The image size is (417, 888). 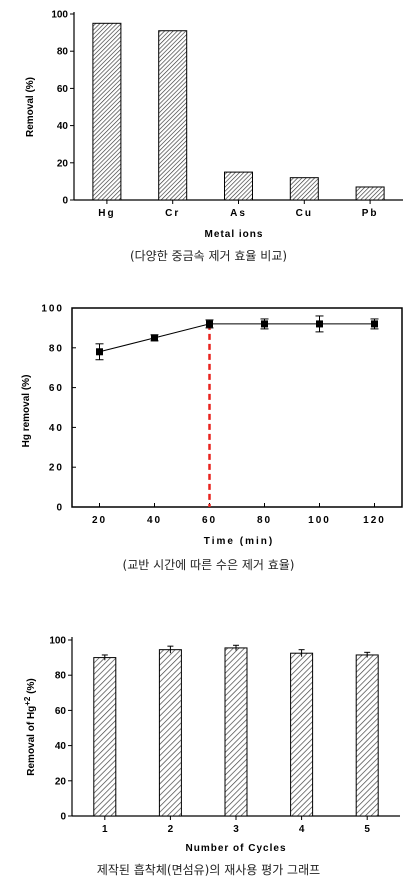 I want to click on x-tick-label: 80, so click(x=264, y=520).